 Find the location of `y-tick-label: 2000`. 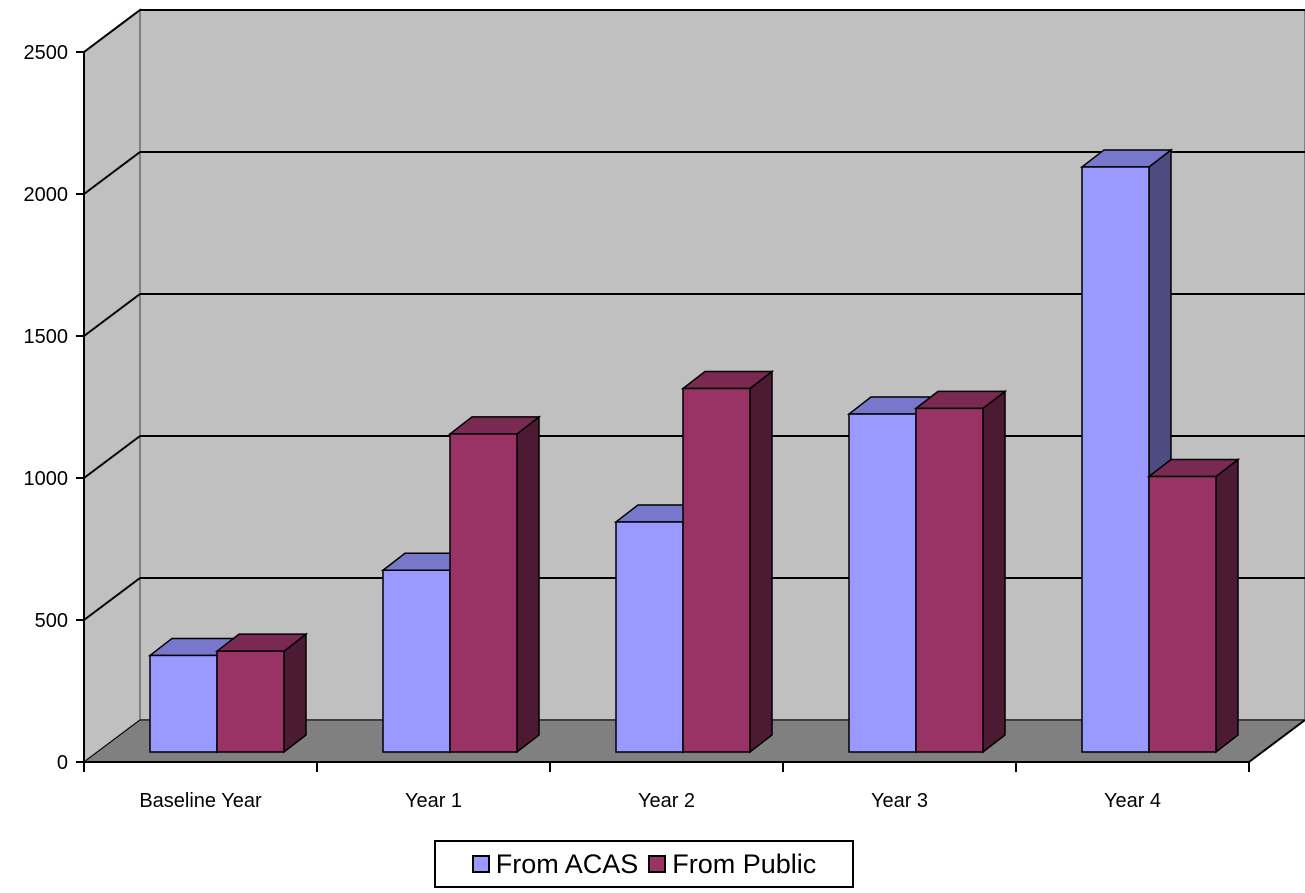

y-tick-label: 2000 is located at coordinates (46, 195).